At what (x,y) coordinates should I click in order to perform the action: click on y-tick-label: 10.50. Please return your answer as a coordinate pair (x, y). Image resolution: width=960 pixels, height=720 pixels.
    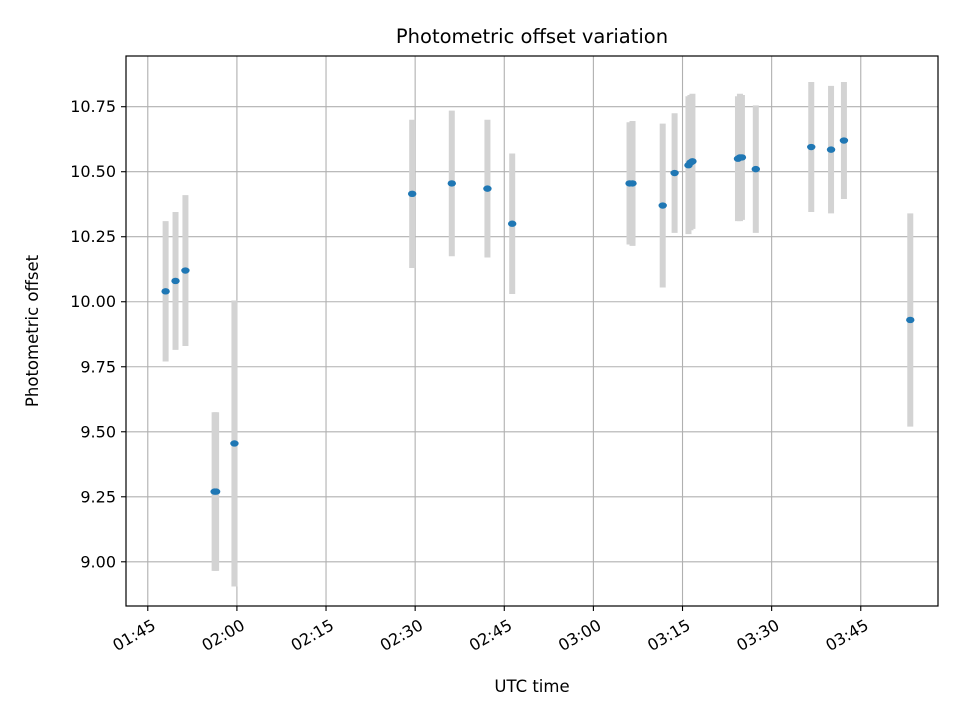
    Looking at the image, I should click on (93, 171).